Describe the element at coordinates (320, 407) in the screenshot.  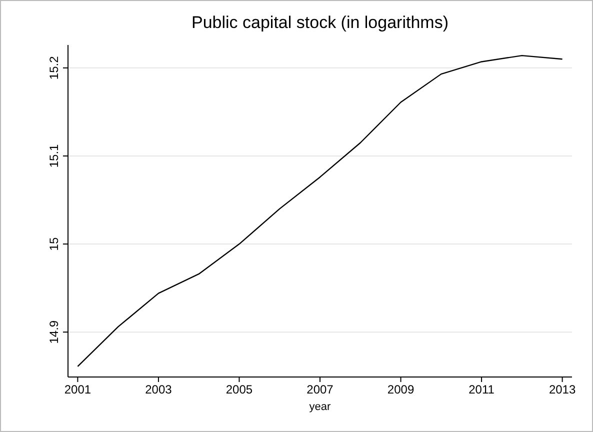
I see `x-axis-title: year` at that location.